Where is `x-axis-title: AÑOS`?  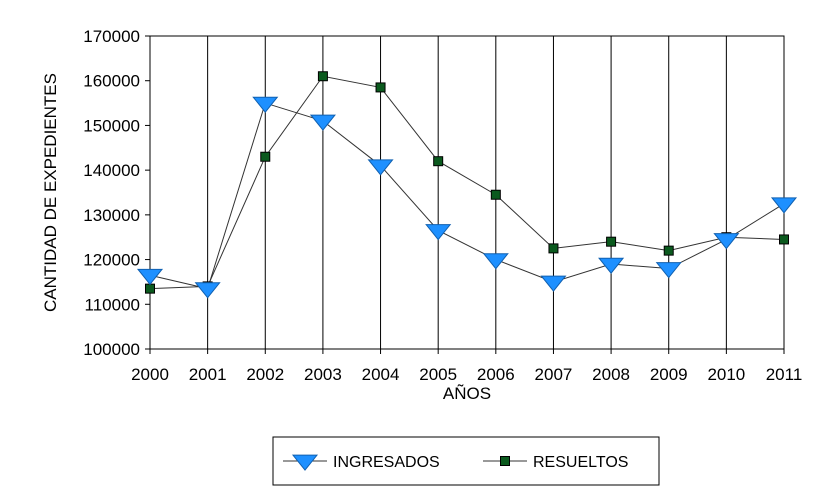
x-axis-title: AÑOS is located at coordinates (467, 393).